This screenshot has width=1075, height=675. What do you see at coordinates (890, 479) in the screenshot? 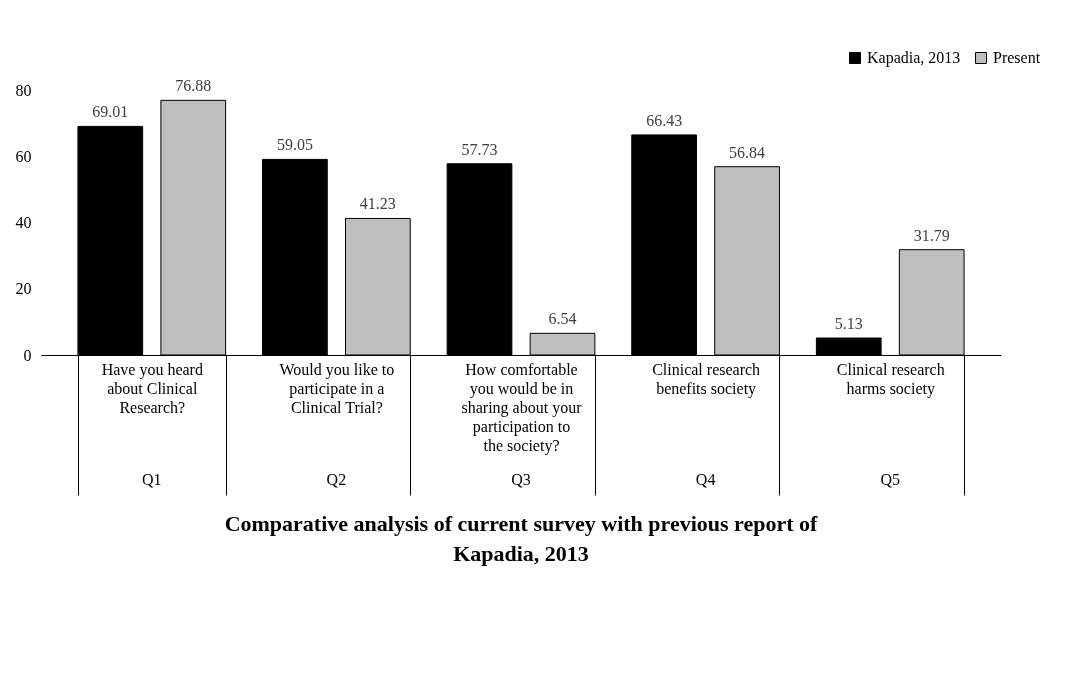
I see `text: Q5` at bounding box center [890, 479].